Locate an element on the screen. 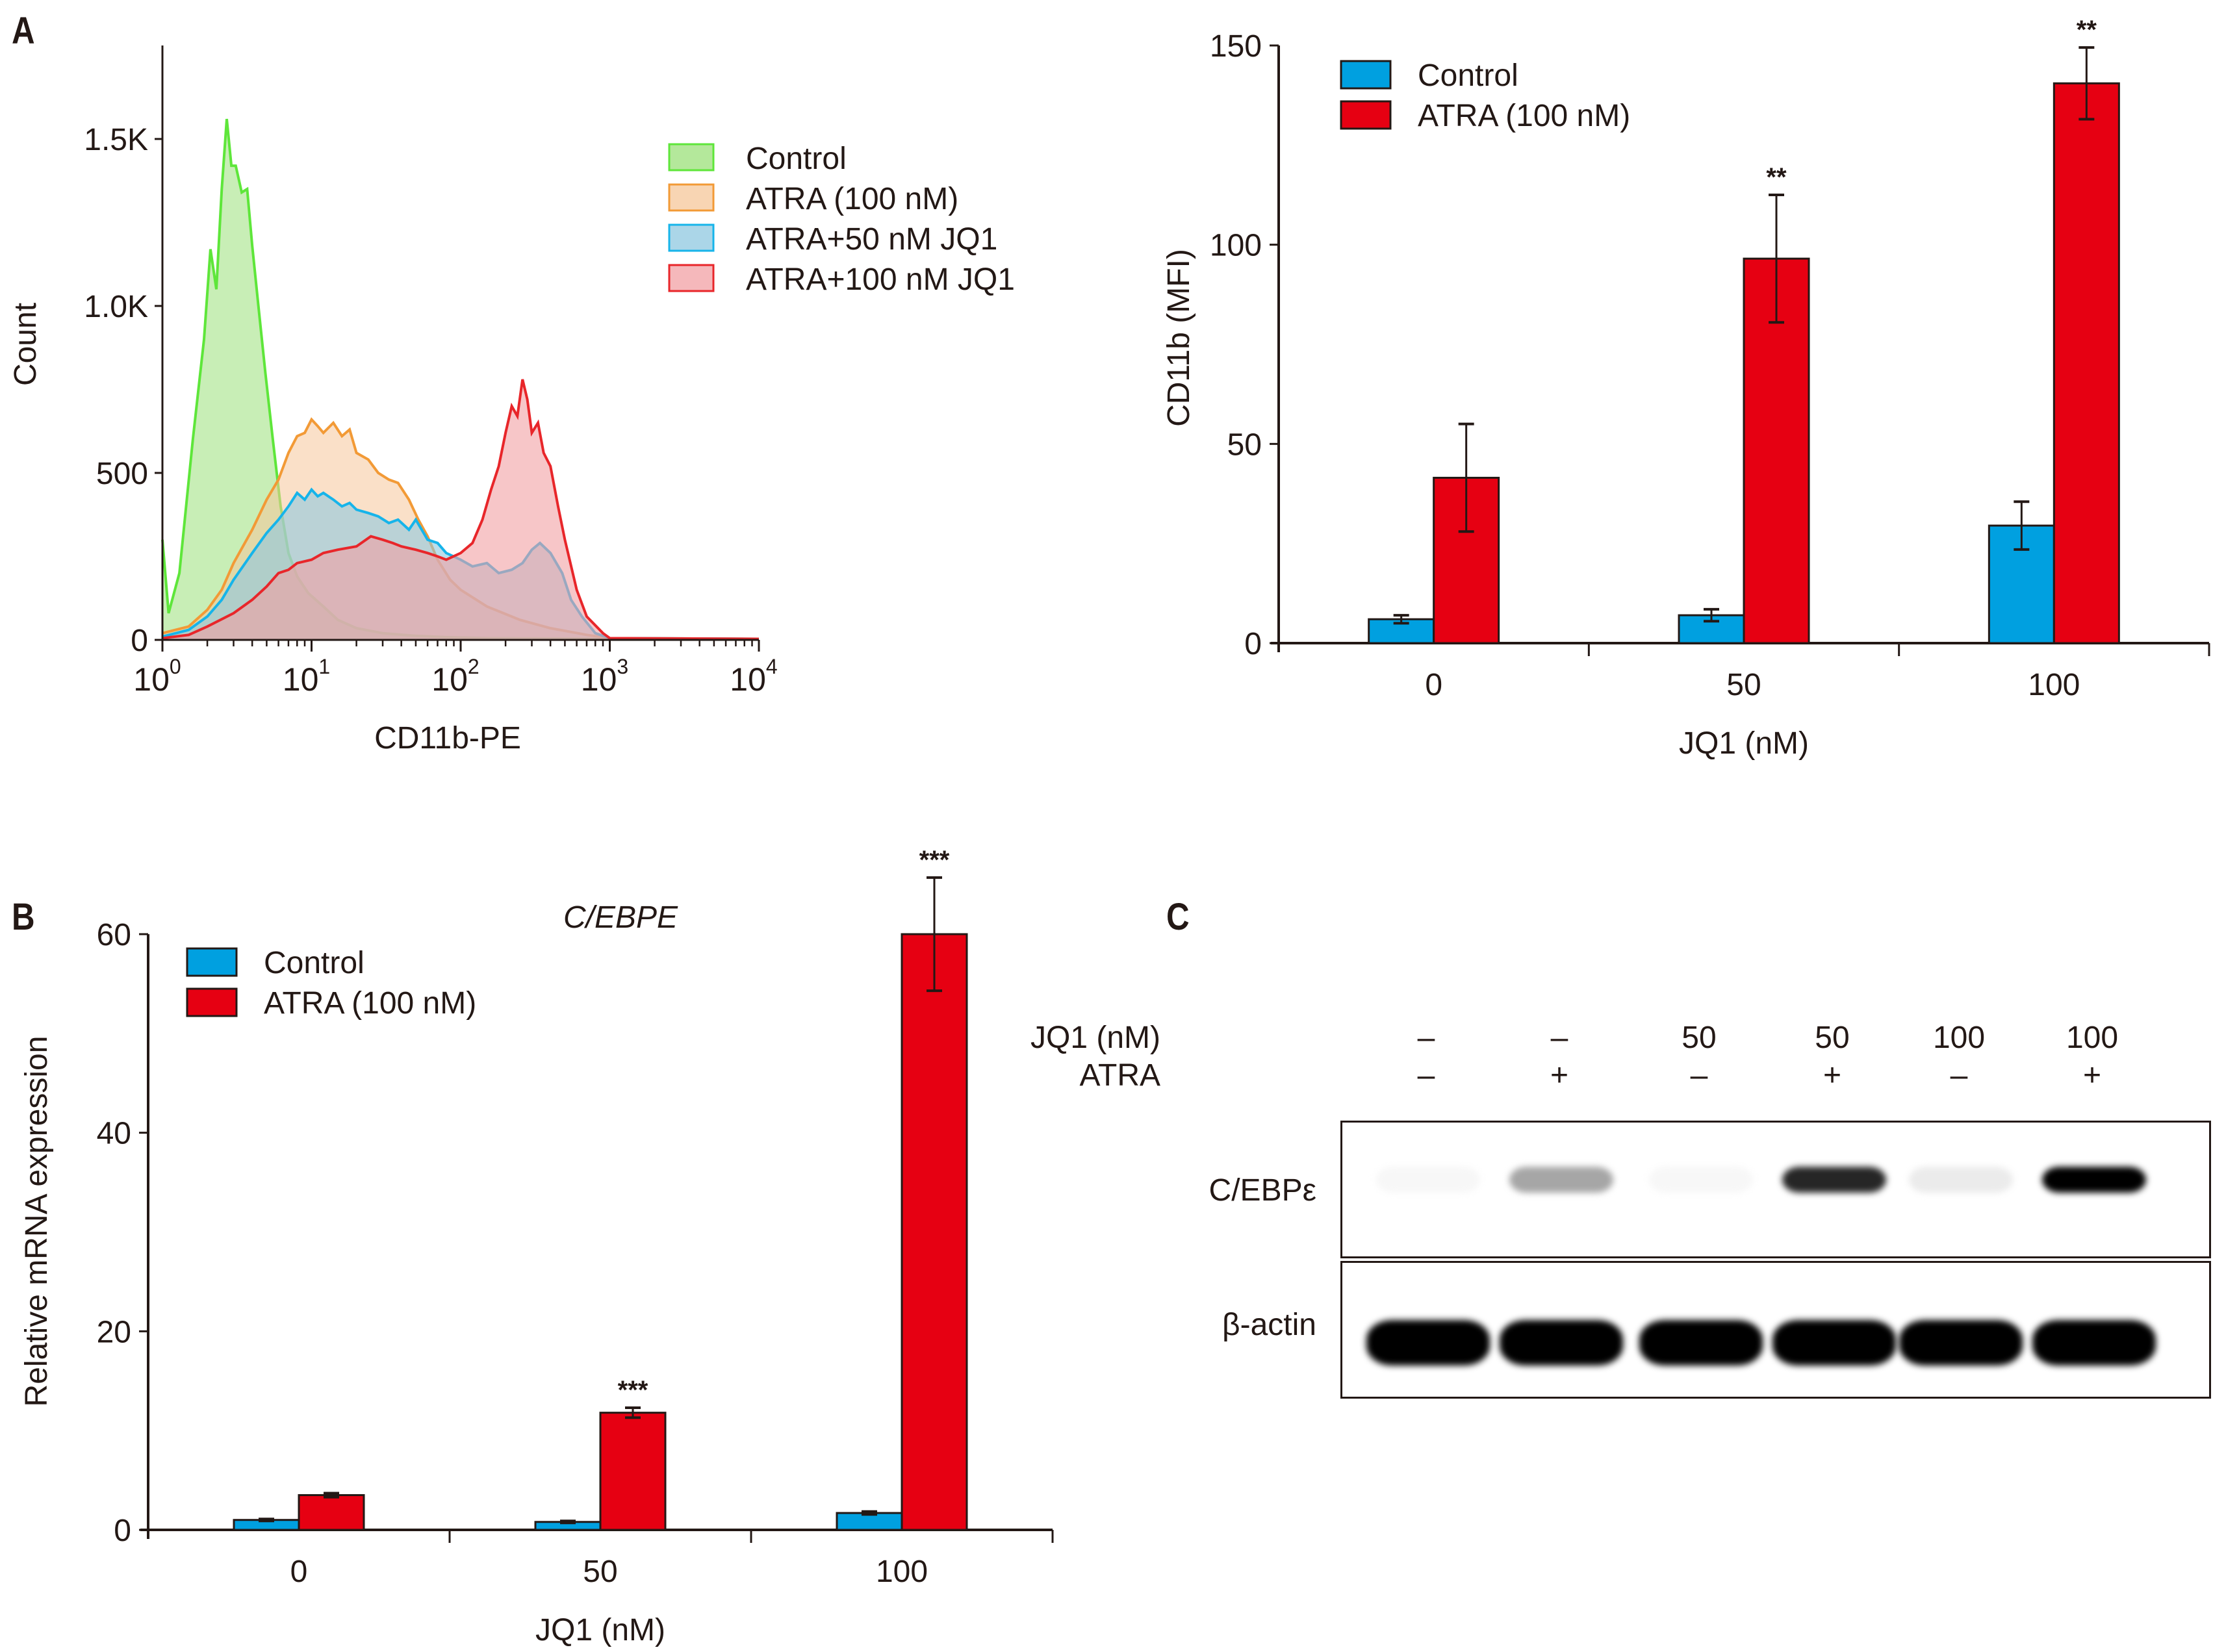 This screenshot has height=1652, width=2213. x-tick-label: 10³ is located at coordinates (604, 676).